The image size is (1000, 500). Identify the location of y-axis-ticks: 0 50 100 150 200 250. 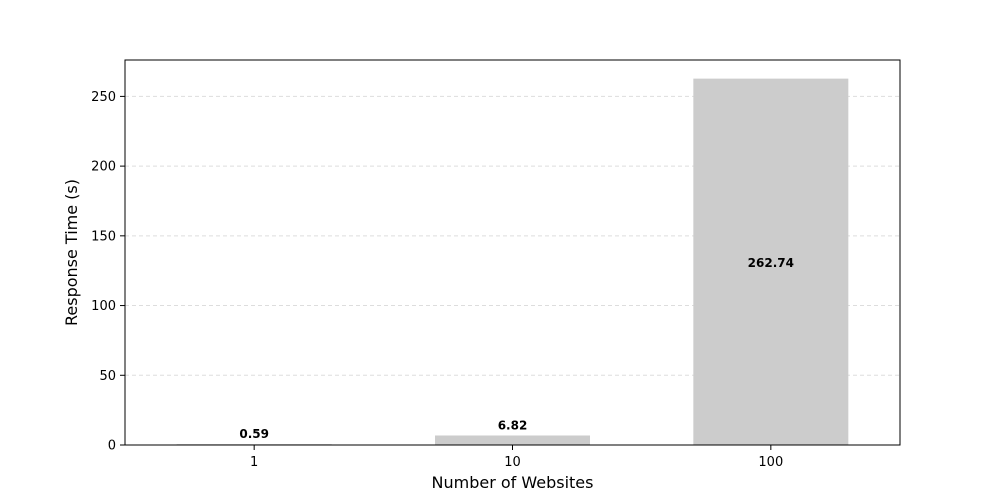
(108, 272).